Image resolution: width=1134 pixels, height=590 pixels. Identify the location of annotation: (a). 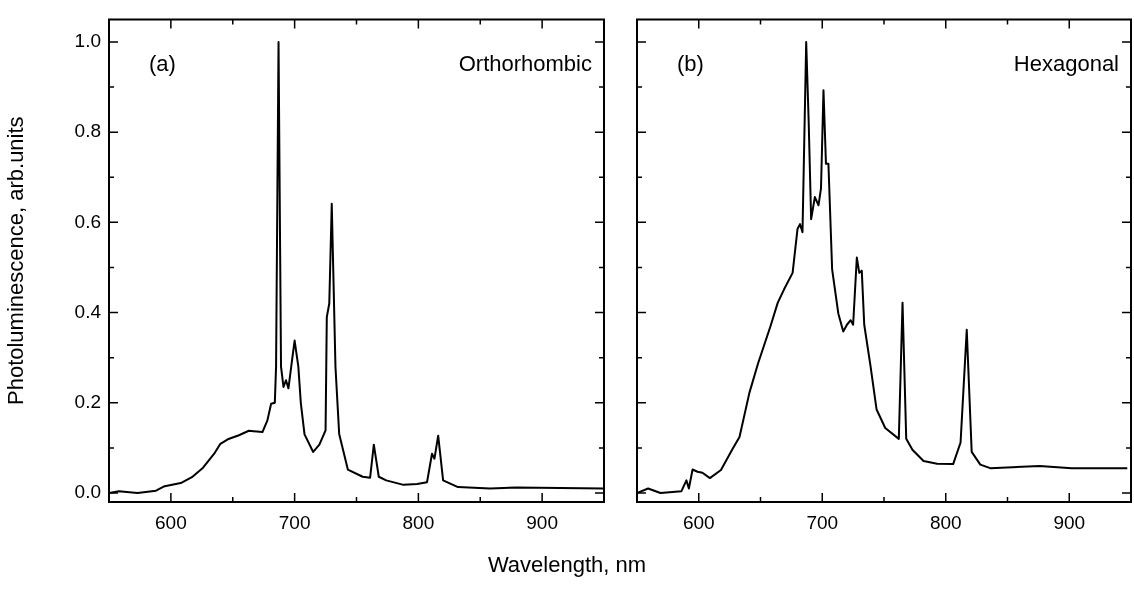
(162, 64).